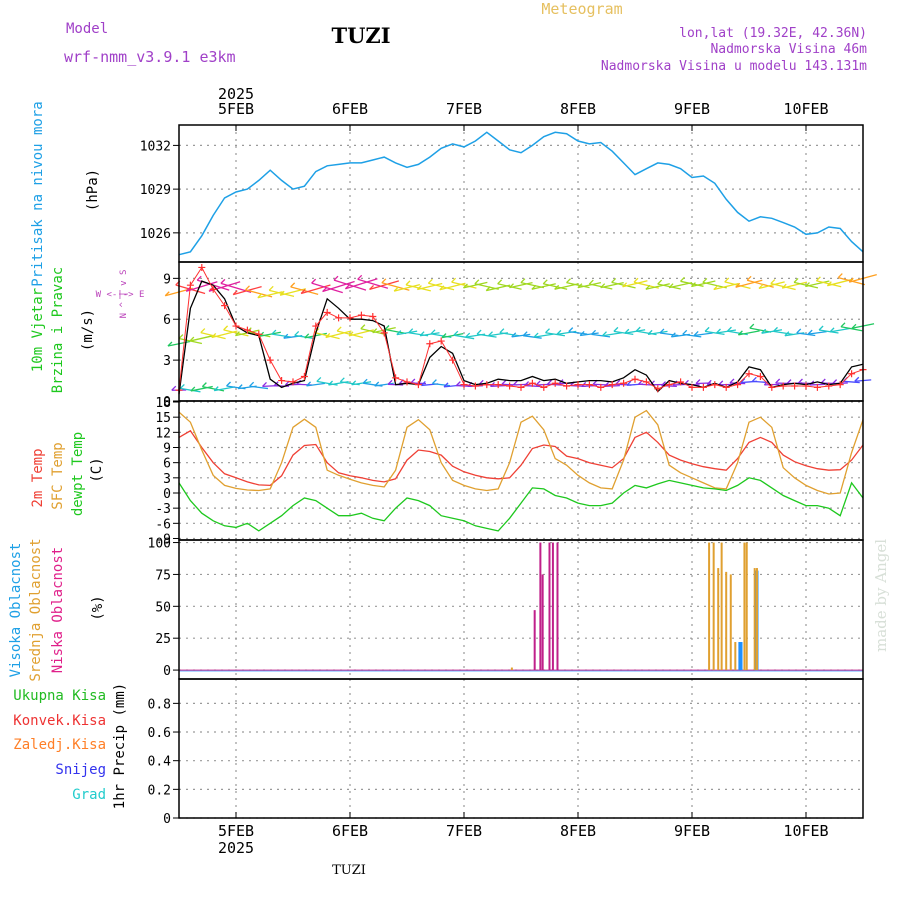 This screenshot has height=905, width=900. I want to click on wind-gust-line, so click(521, 329).